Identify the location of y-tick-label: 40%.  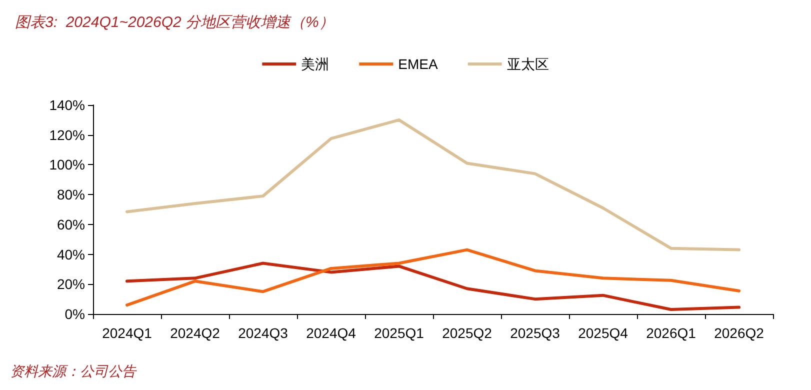
(70, 254).